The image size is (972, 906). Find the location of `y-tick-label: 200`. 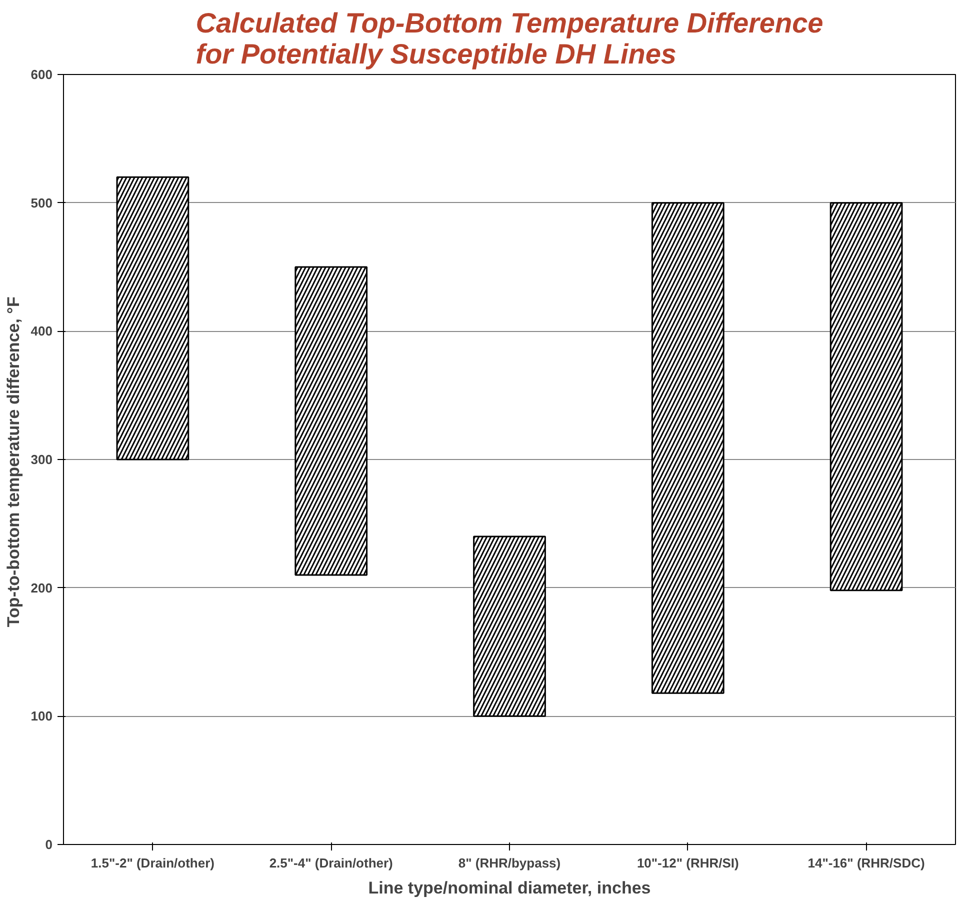

y-tick-label: 200 is located at coordinates (41, 588).